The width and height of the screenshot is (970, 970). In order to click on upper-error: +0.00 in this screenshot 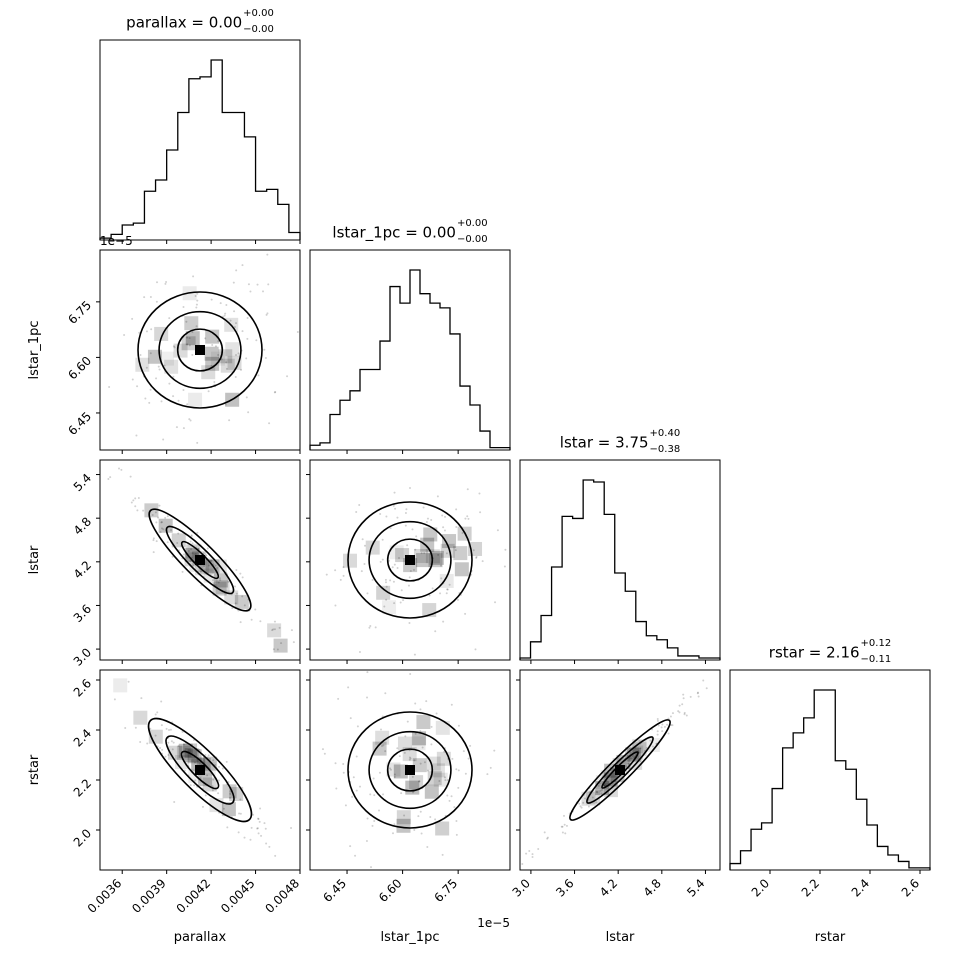, I will do `click(258, 13)`.